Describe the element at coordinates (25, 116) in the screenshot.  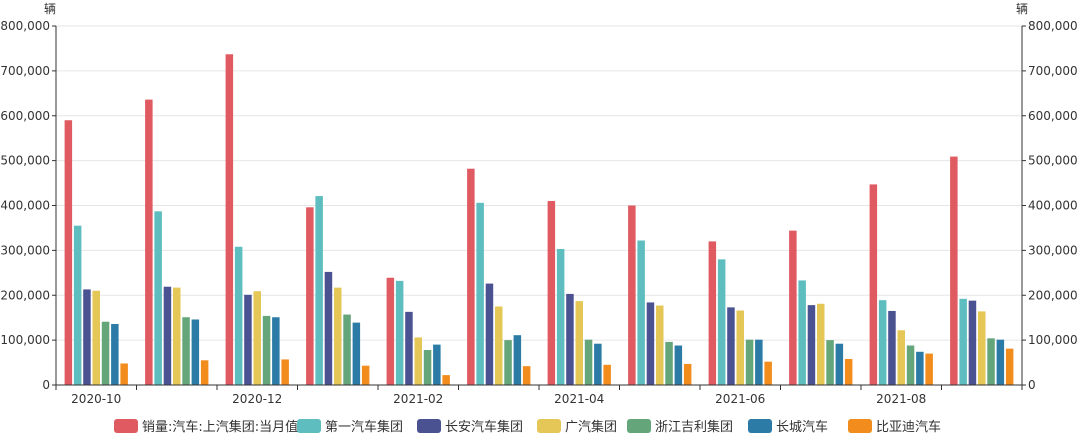
I see `y-tick-label-left: 600,000` at that location.